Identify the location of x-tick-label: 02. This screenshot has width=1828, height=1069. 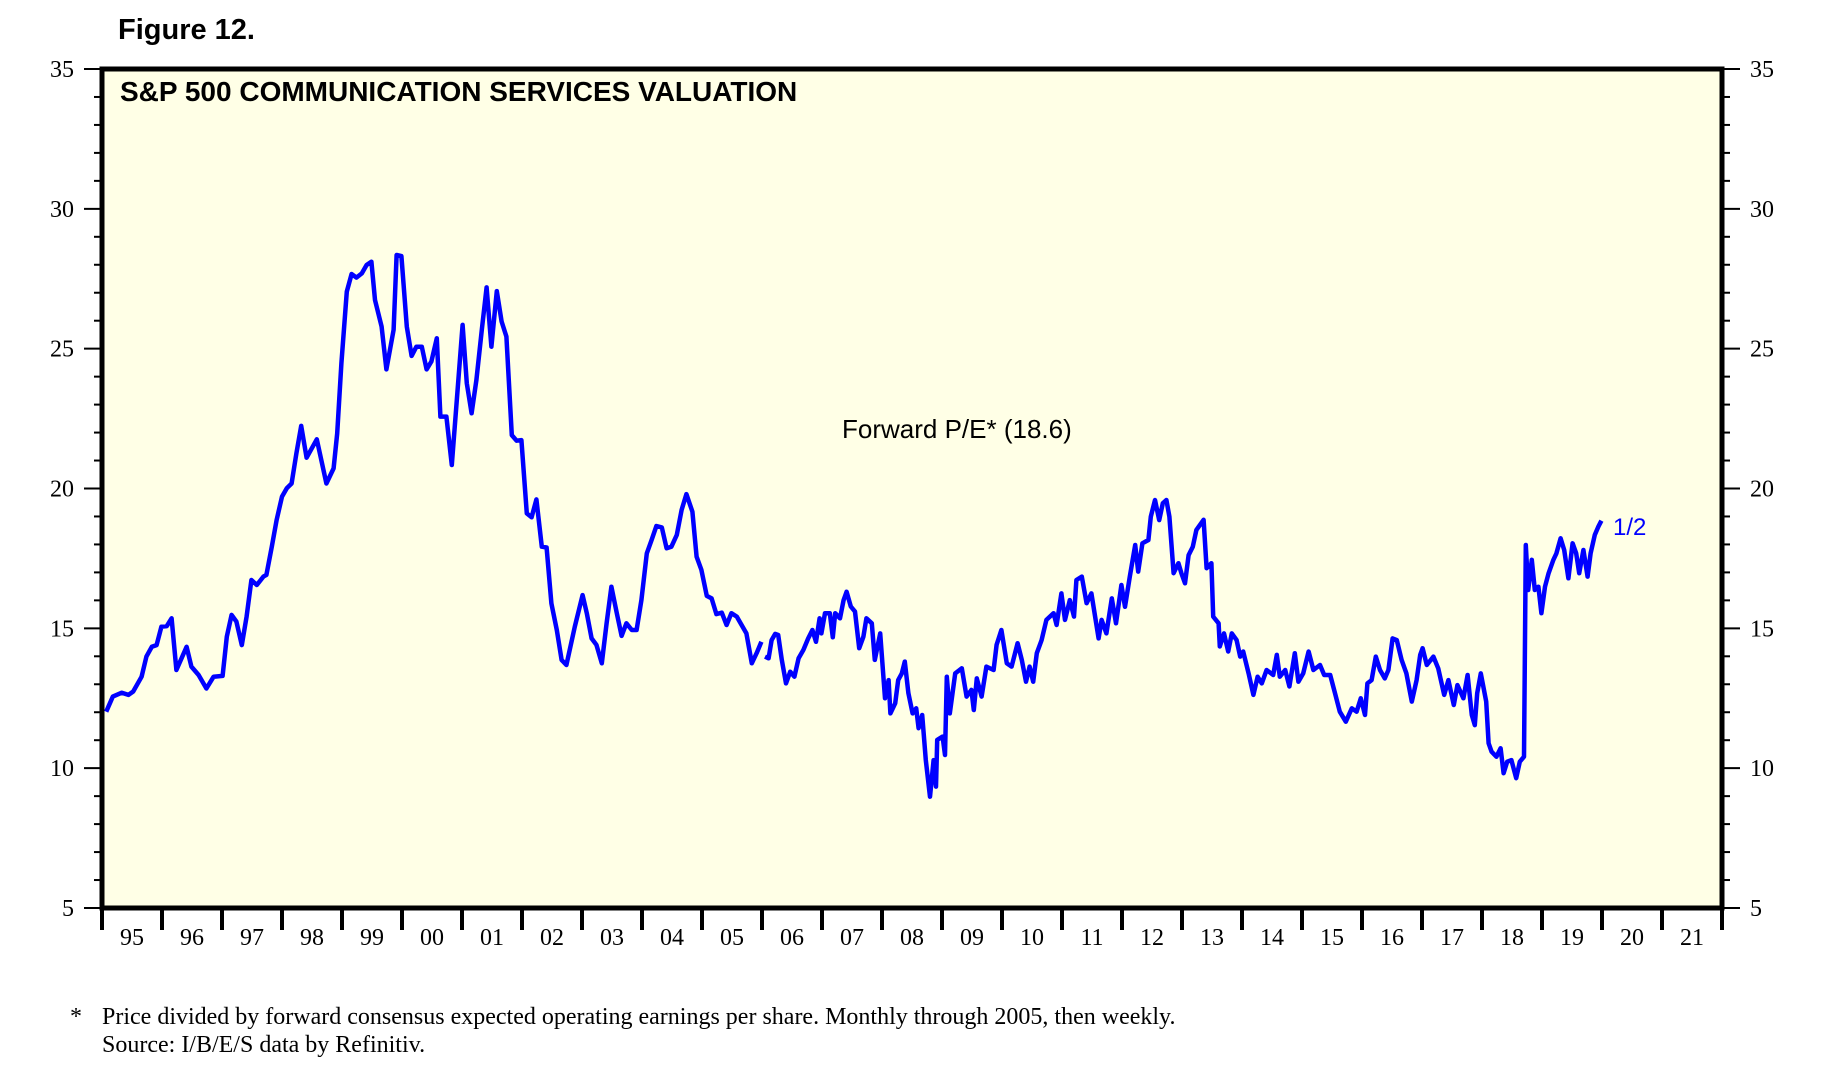
(552, 938).